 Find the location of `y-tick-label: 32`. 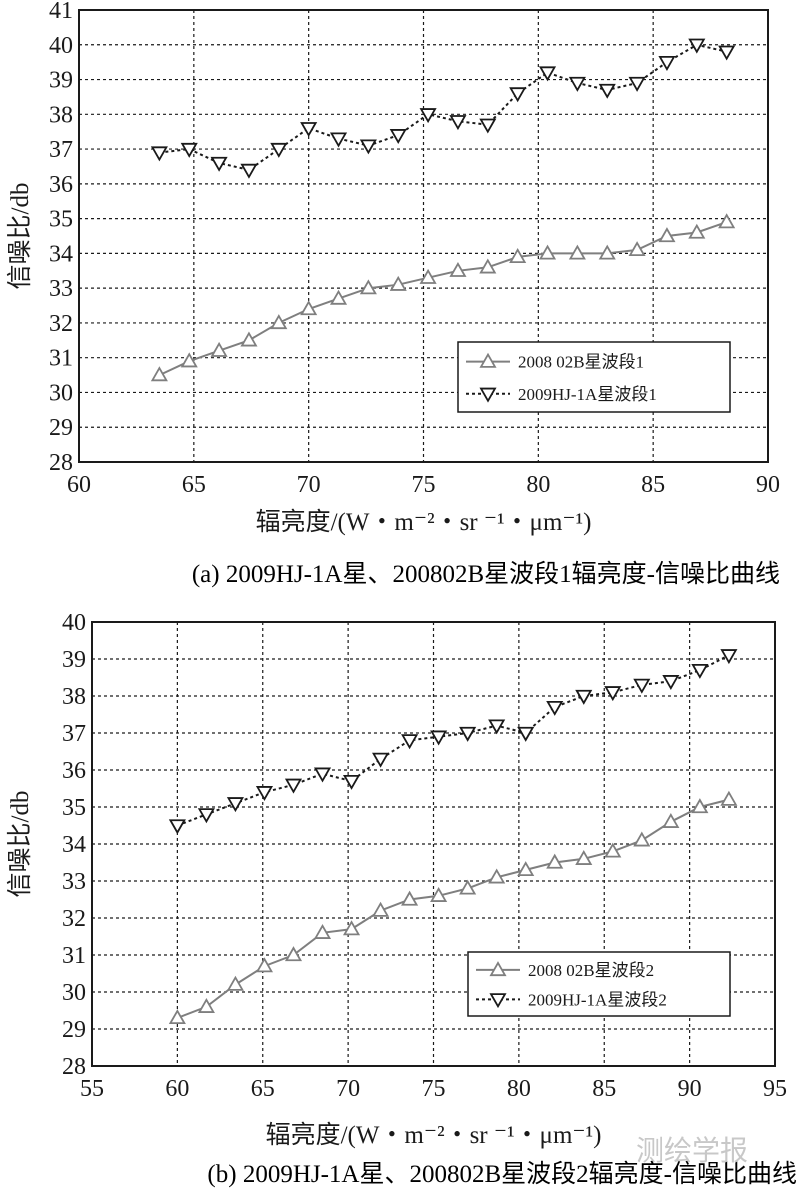

y-tick-label: 32 is located at coordinates (61, 324).